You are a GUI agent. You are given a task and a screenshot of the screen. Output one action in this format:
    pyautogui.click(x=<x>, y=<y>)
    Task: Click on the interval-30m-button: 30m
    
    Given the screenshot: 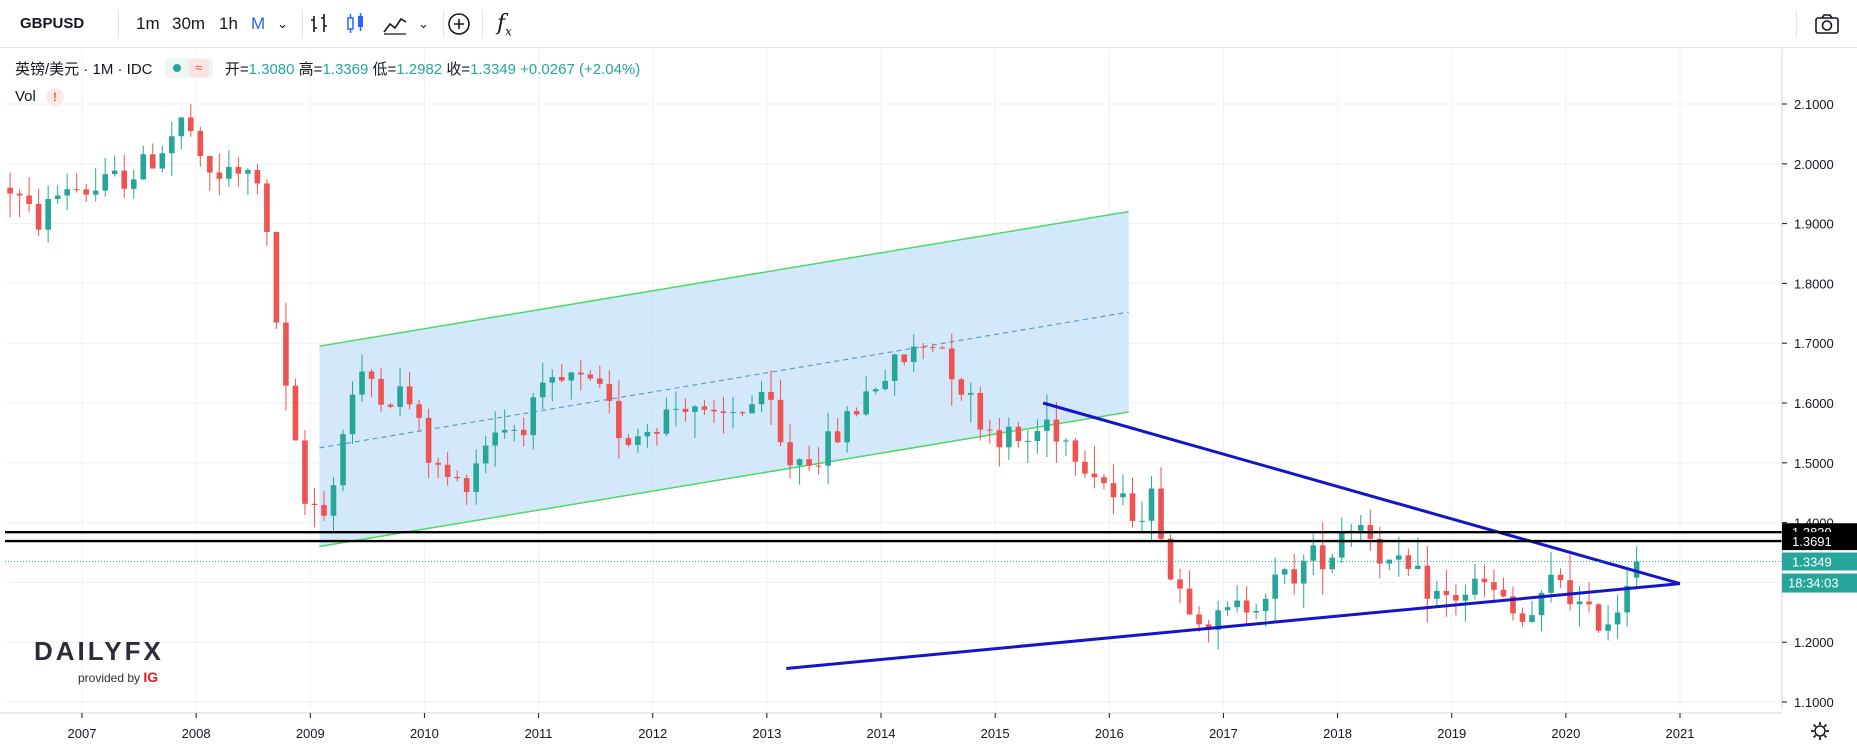 What is the action you would take?
    pyautogui.click(x=189, y=23)
    